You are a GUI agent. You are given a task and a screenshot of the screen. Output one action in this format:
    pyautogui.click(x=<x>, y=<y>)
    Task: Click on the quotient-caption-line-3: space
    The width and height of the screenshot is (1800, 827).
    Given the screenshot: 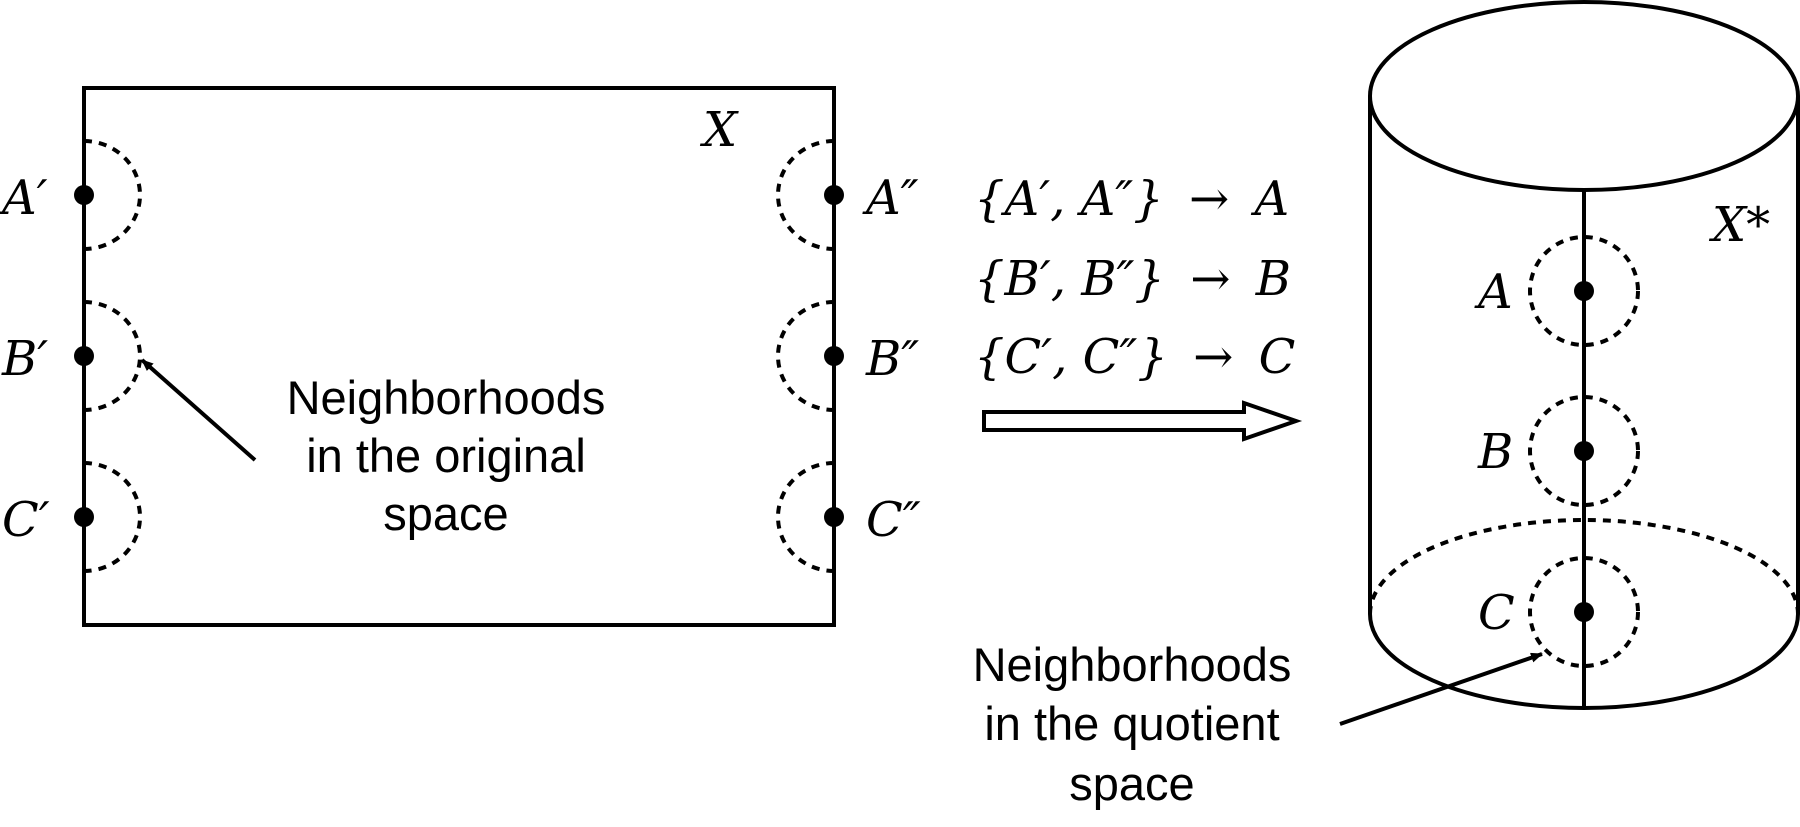 What is the action you would take?
    pyautogui.click(x=1131, y=783)
    